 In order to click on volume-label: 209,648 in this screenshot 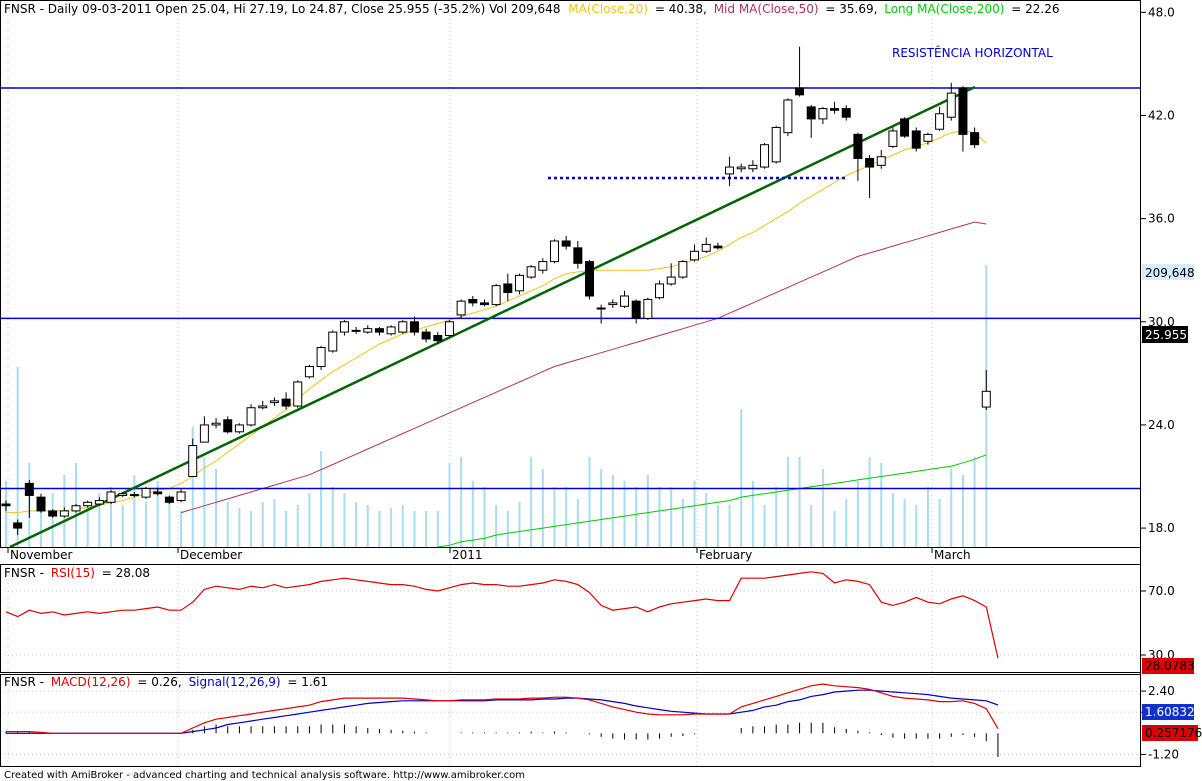, I will do `click(1170, 273)`.